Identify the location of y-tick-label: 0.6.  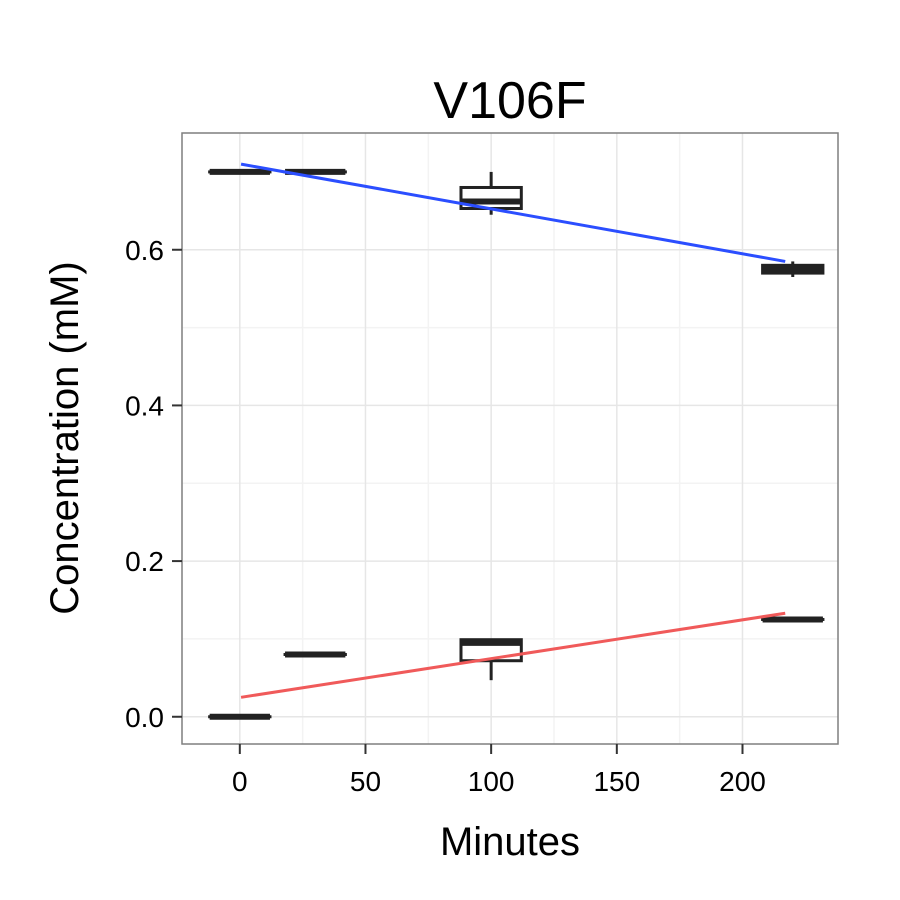
(144, 250).